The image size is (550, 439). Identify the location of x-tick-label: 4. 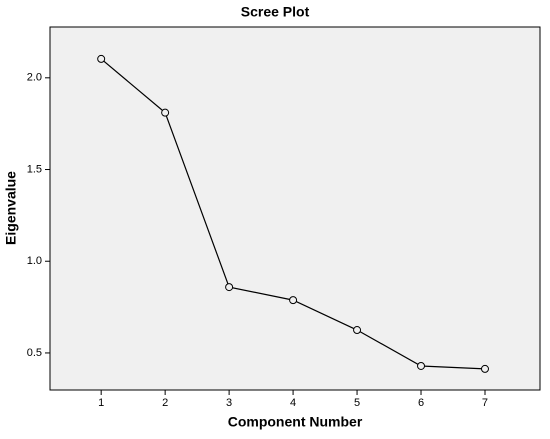
(293, 403).